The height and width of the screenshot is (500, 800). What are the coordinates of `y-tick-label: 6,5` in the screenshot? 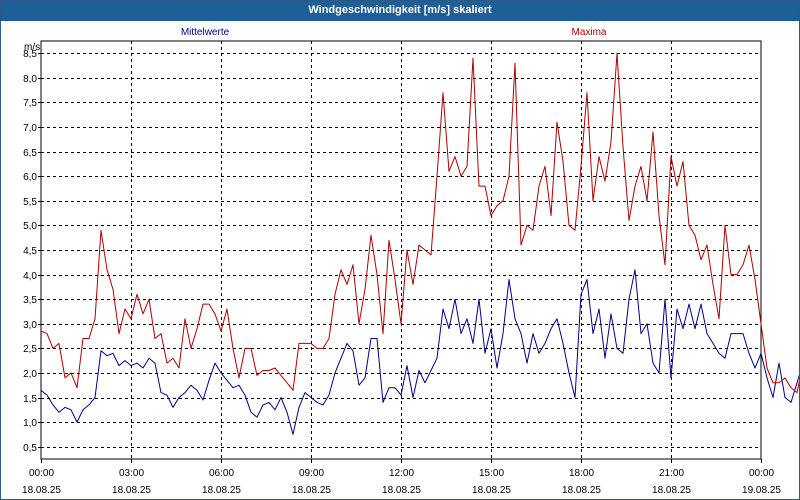 It's located at (30, 153).